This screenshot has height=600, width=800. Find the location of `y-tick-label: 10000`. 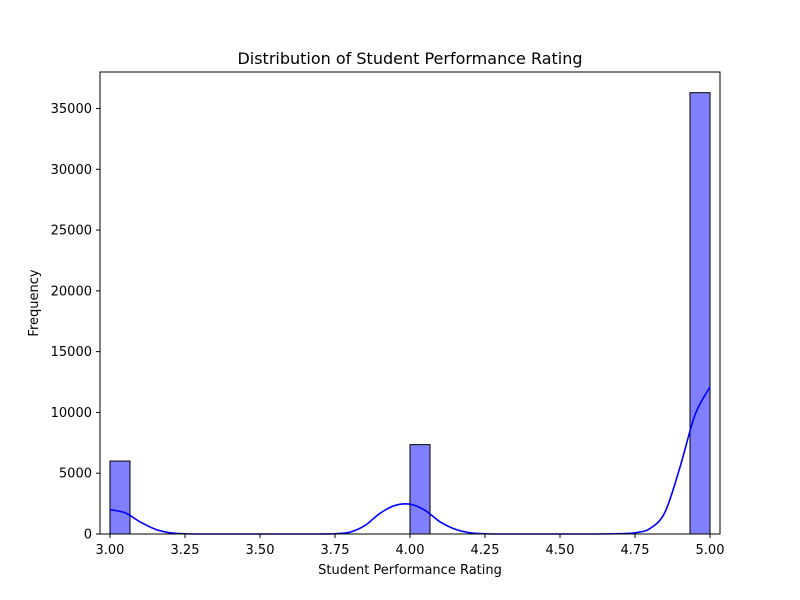

y-tick-label: 10000 is located at coordinates (71, 413).